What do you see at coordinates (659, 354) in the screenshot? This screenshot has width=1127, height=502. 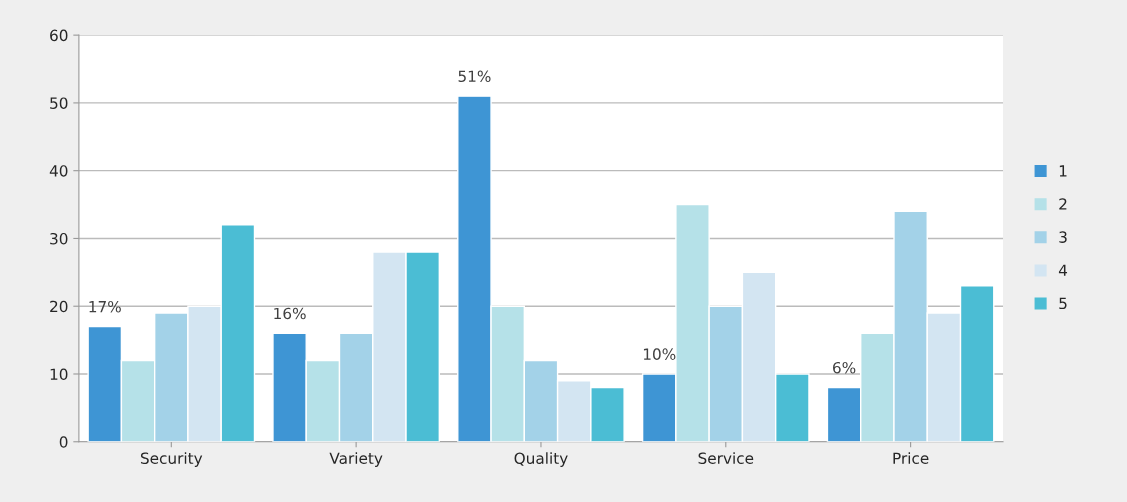 I see `annotation: 10%` at bounding box center [659, 354].